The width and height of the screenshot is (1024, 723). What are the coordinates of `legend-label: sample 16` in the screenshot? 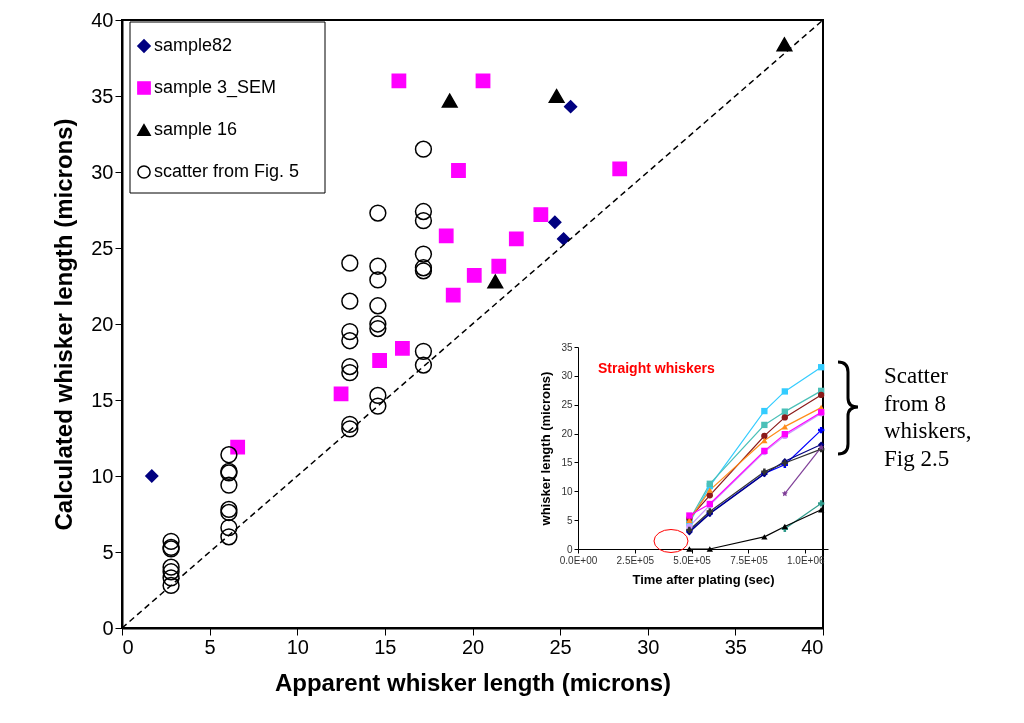 It's located at (196, 129).